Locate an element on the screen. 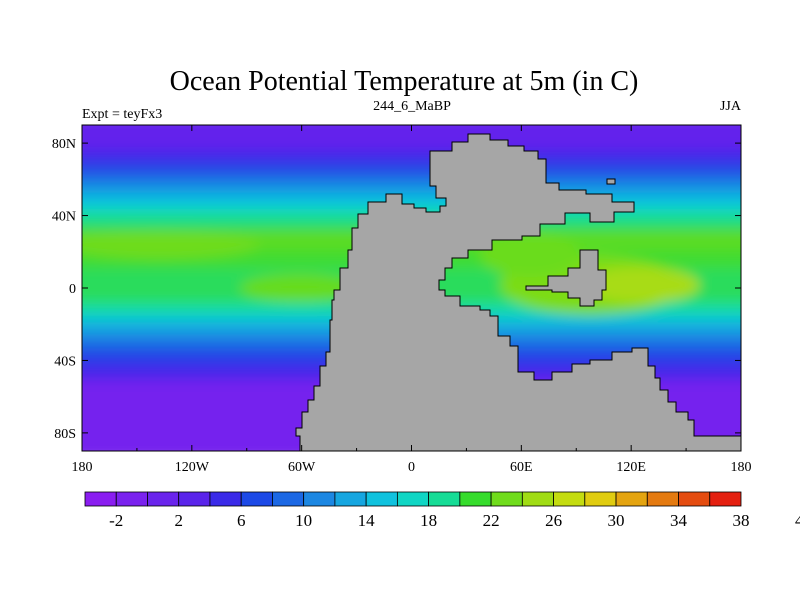  y-tick-label: 0 is located at coordinates (72, 289).